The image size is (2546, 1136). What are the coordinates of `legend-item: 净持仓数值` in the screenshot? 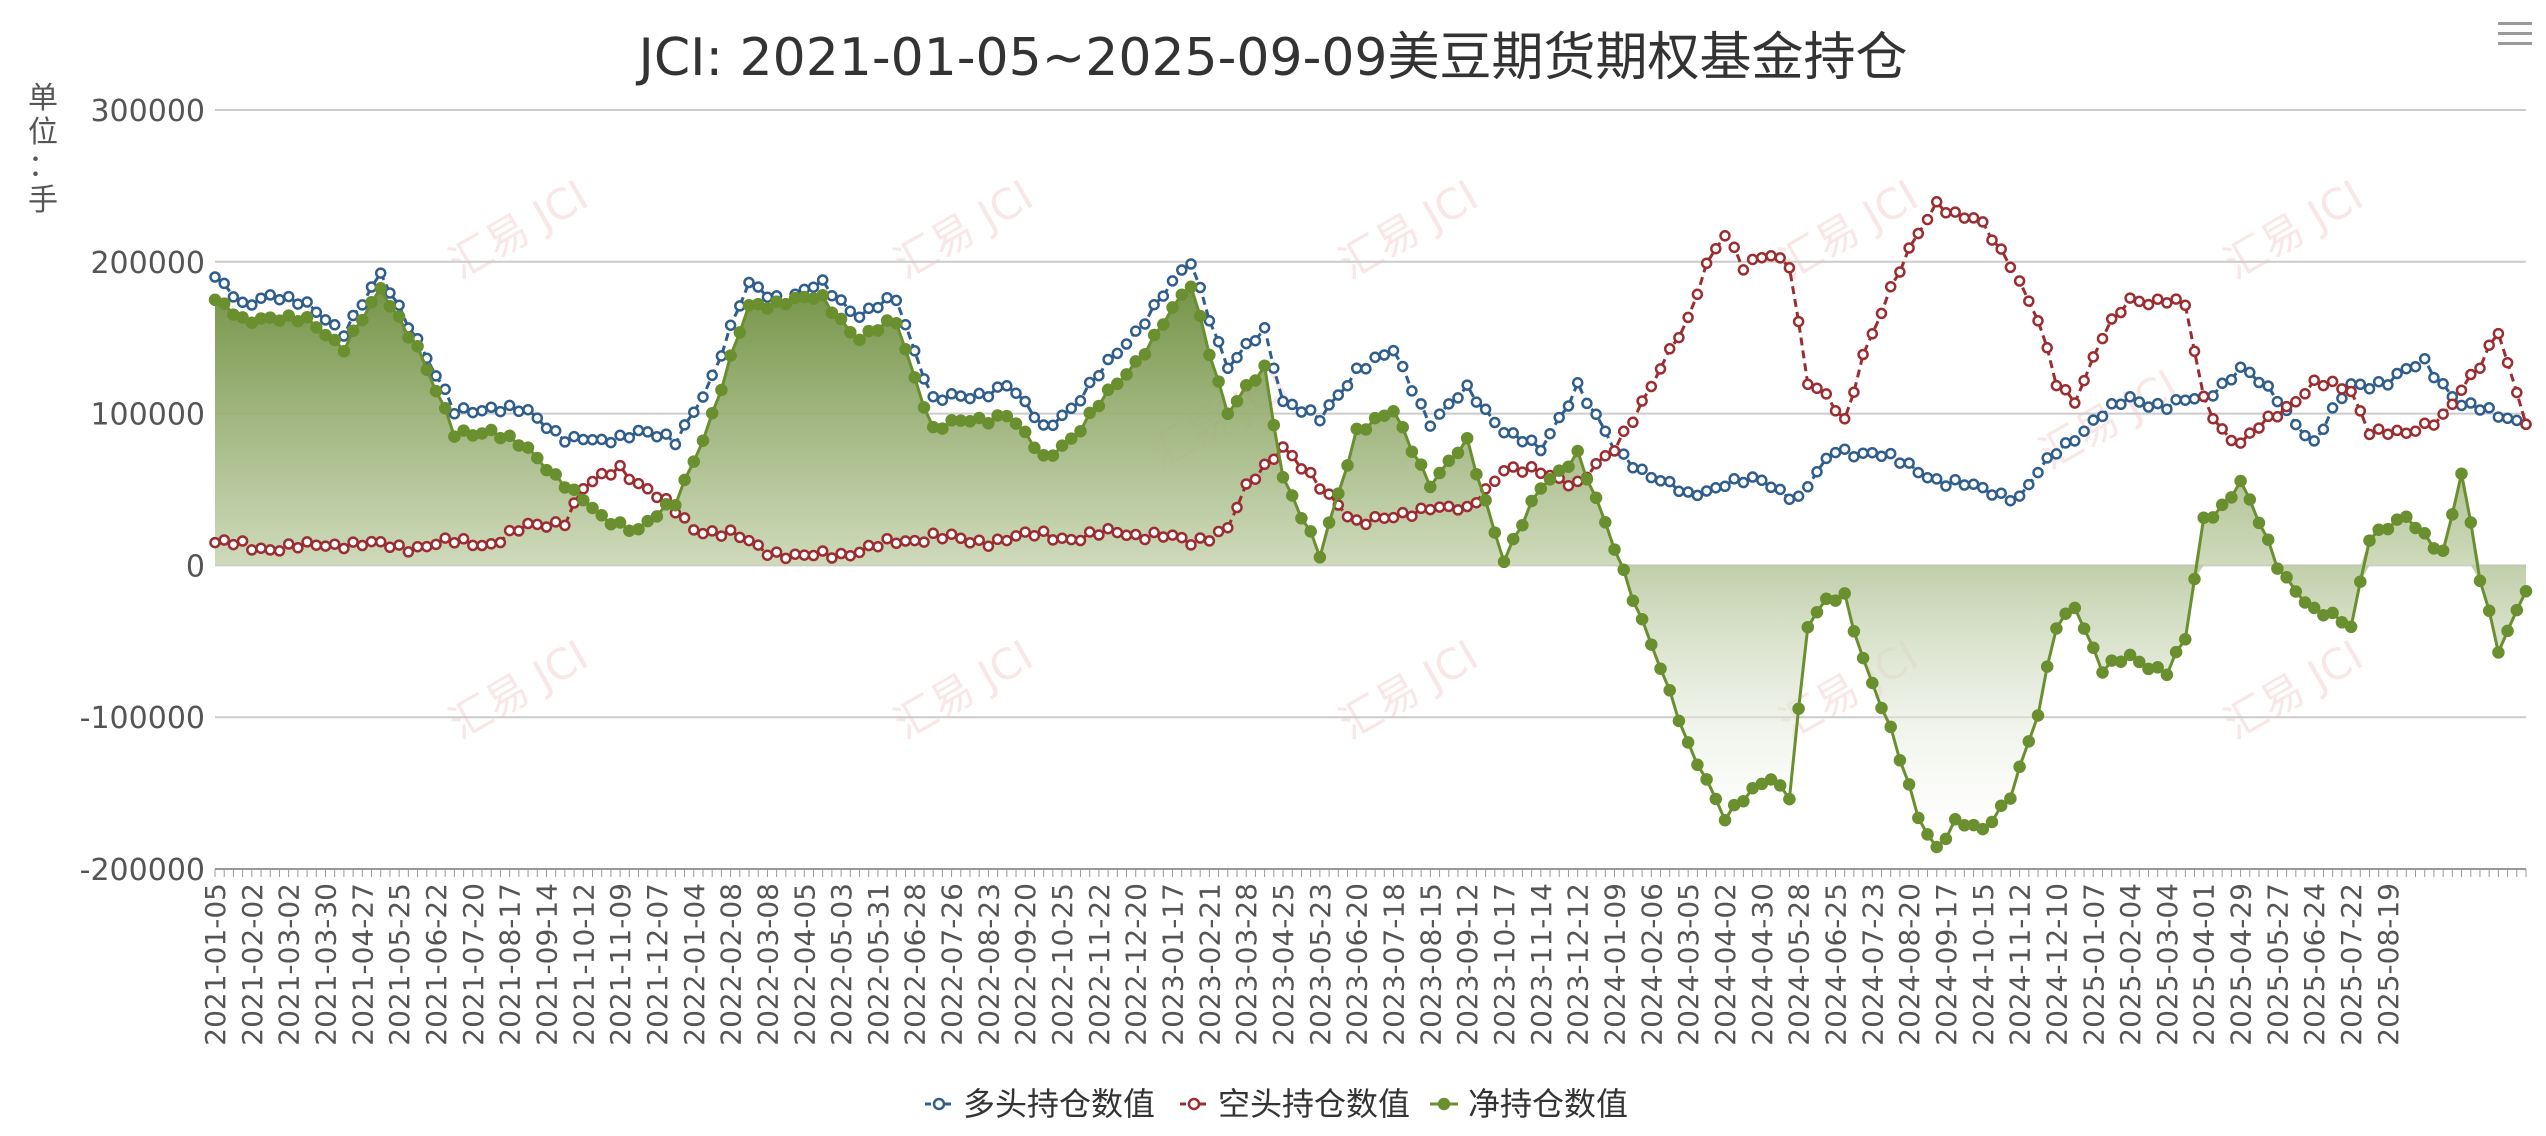 It's located at (1529, 1104).